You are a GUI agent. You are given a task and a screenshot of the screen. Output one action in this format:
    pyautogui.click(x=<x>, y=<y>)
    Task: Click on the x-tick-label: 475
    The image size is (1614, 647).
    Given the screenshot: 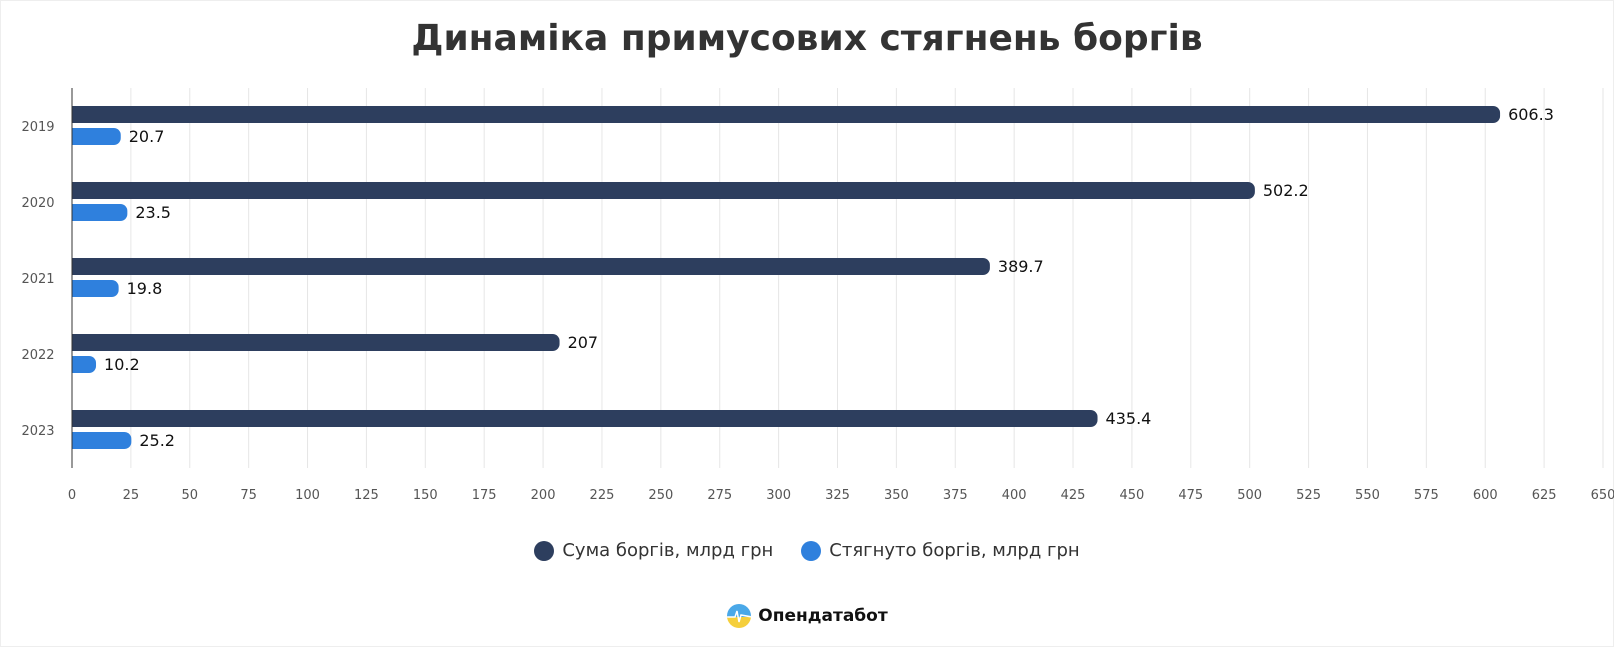 What is the action you would take?
    pyautogui.click(x=1190, y=495)
    